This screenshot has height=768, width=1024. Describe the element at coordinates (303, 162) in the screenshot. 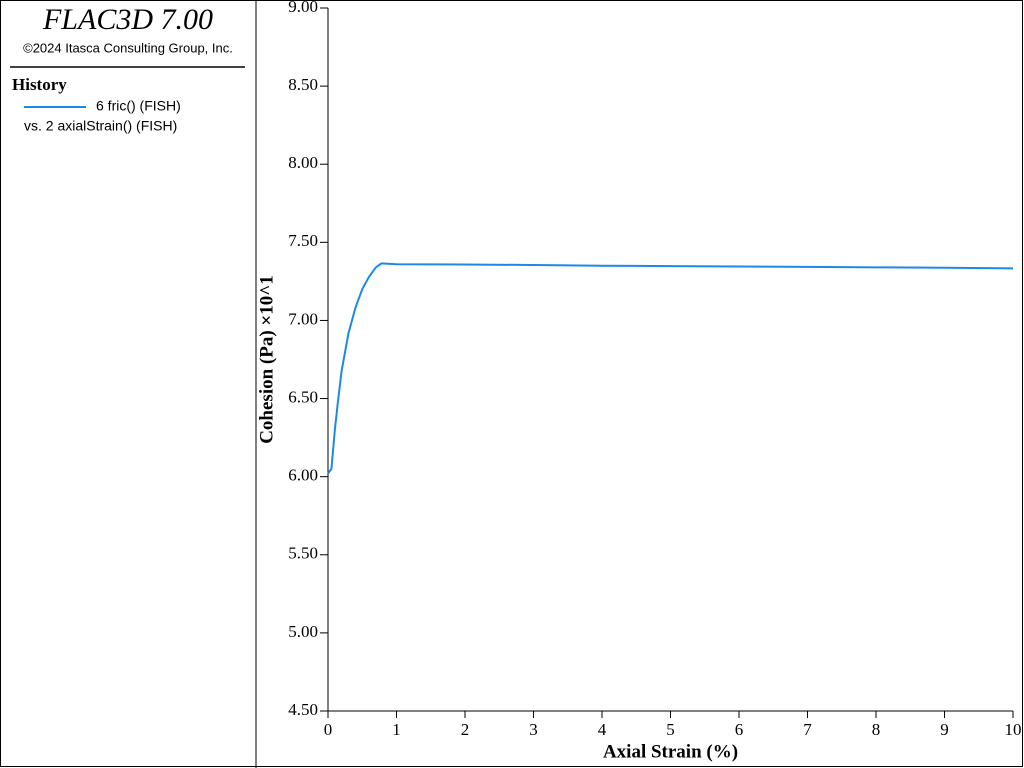

I see `y-tick-label: 8.00` at that location.